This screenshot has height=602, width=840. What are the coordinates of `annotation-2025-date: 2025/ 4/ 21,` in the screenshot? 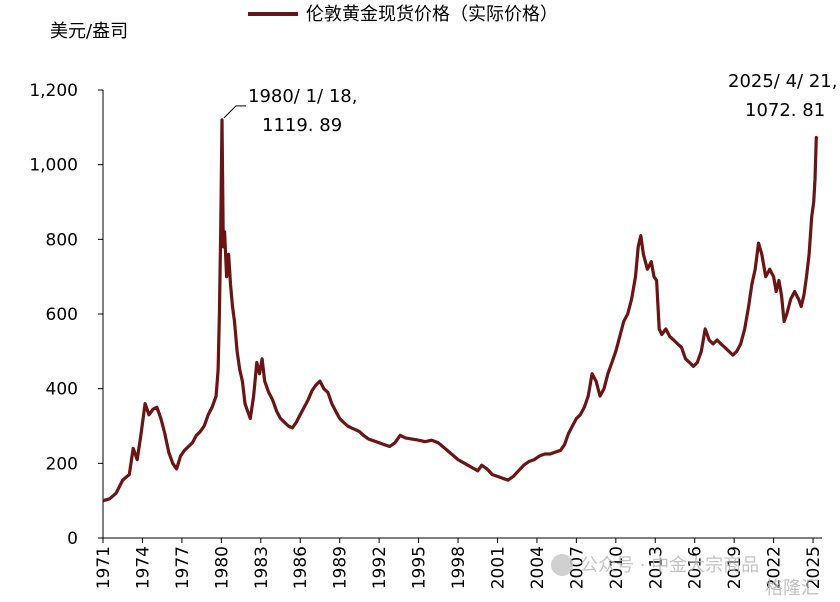 It's located at (782, 81).